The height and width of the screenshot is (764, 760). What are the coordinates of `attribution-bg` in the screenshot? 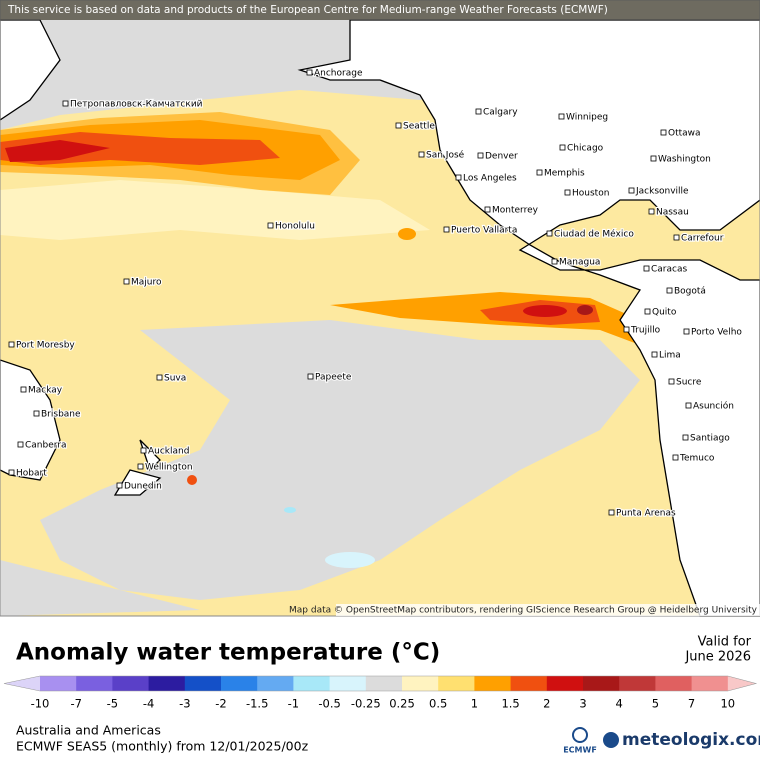 It's located at (548, 610).